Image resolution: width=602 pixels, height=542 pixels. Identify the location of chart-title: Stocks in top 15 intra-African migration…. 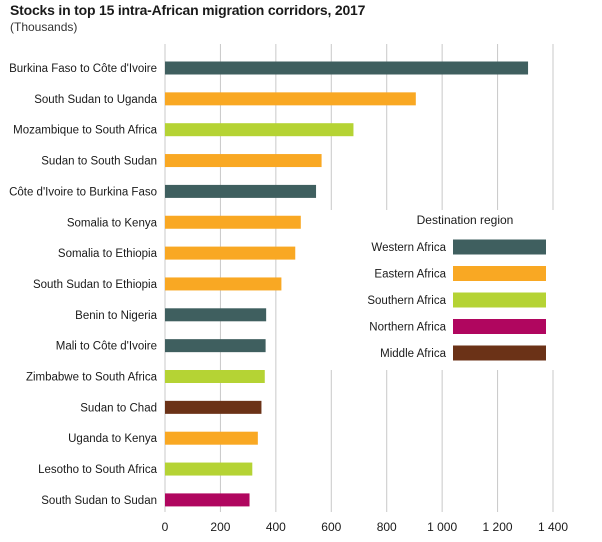
(188, 10).